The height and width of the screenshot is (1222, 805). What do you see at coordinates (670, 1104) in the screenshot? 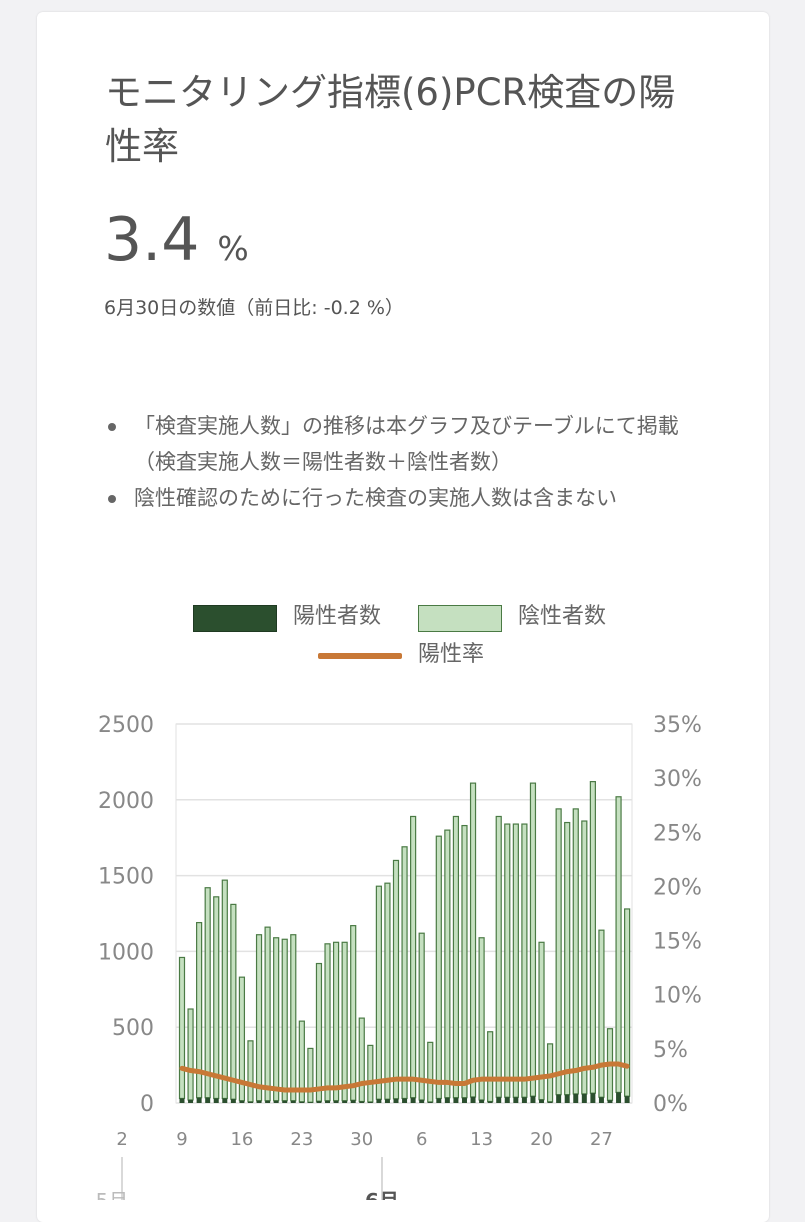
I see `right-axis-tick-label: 0%` at bounding box center [670, 1104].